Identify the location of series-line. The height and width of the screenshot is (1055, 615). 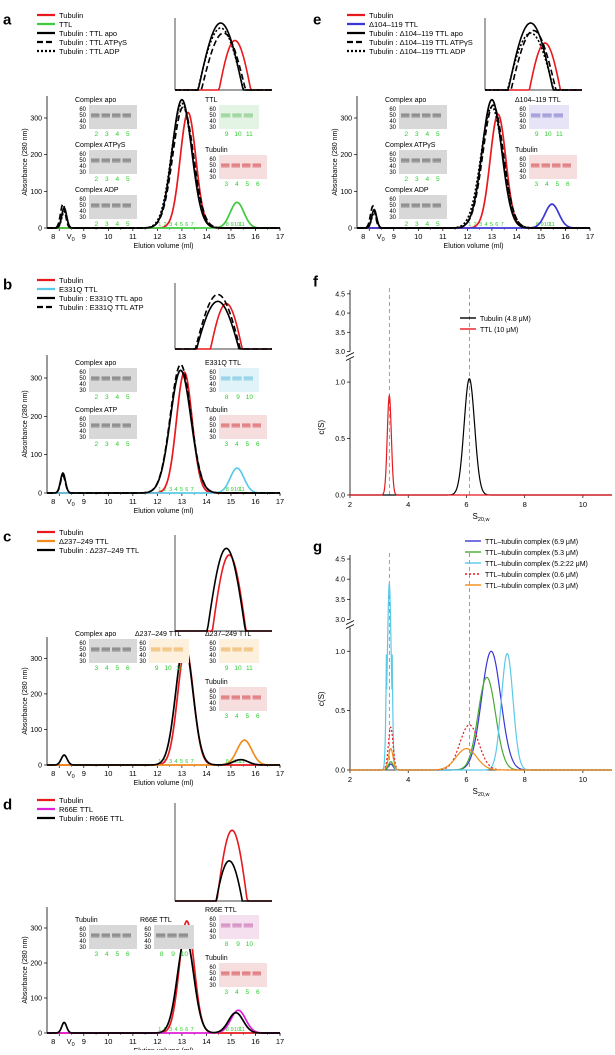
(163, 165).